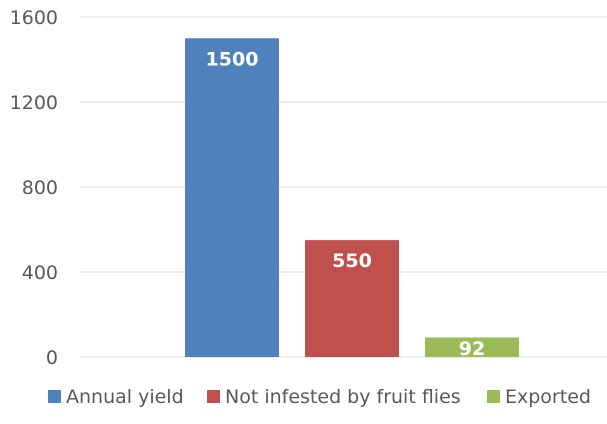  I want to click on y-tick-label: 800, so click(40, 188).